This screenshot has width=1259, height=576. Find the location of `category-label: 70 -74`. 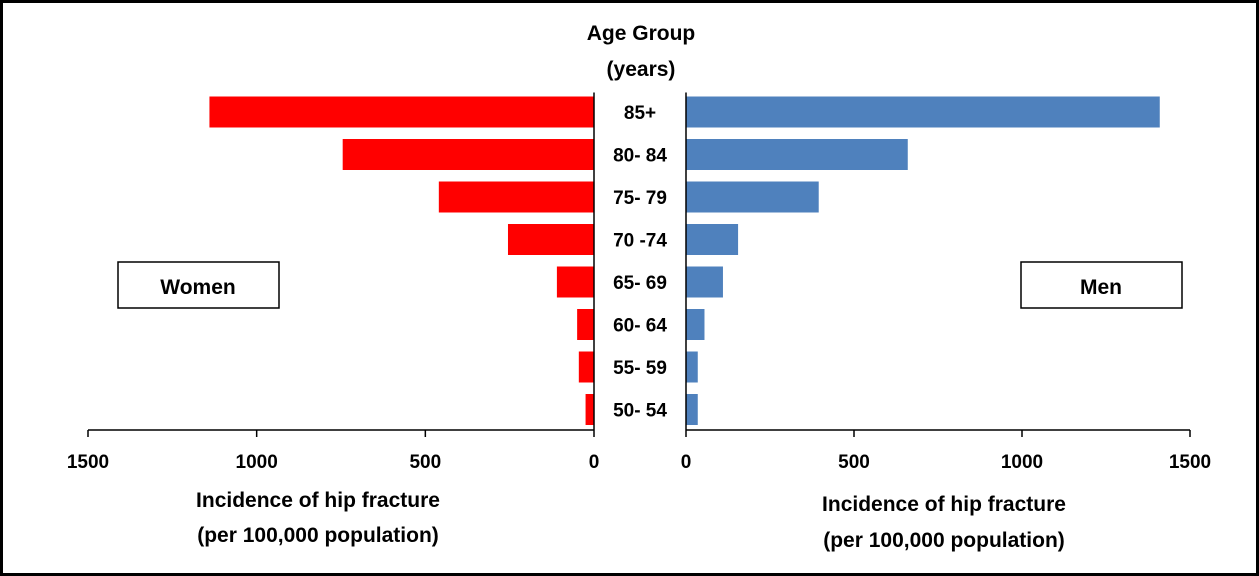

category-label: 70 -74 is located at coordinates (640, 241).